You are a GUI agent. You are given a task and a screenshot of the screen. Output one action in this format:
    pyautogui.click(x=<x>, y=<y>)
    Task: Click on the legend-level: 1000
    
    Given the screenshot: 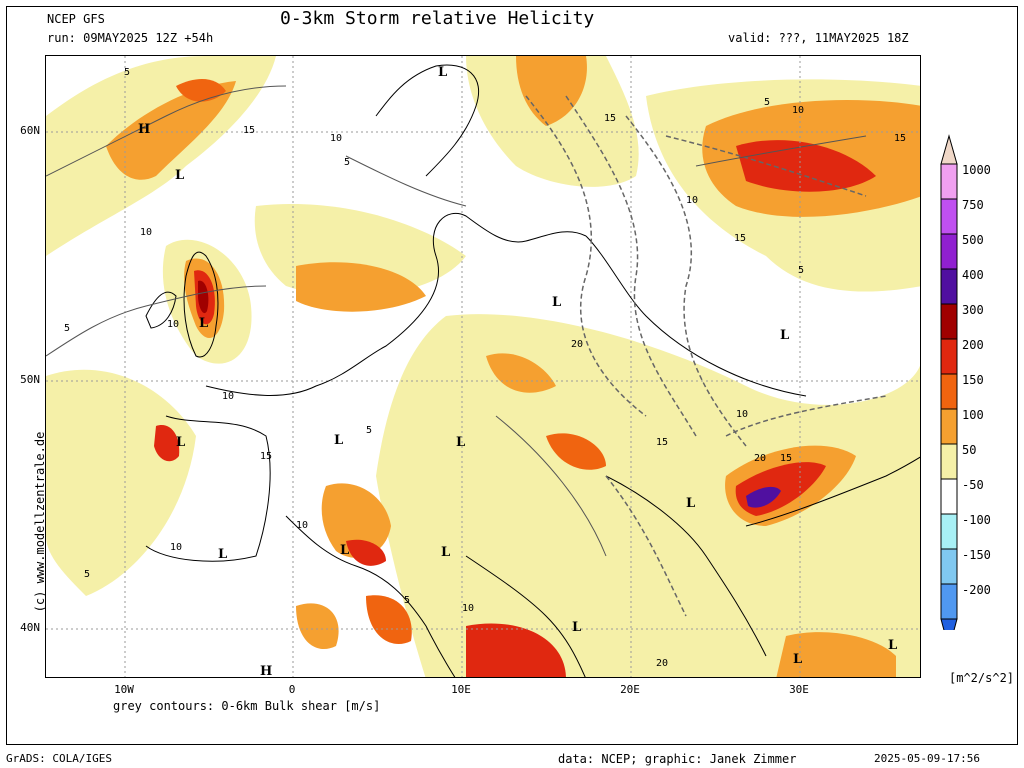 What is the action you would take?
    pyautogui.click(x=976, y=170)
    